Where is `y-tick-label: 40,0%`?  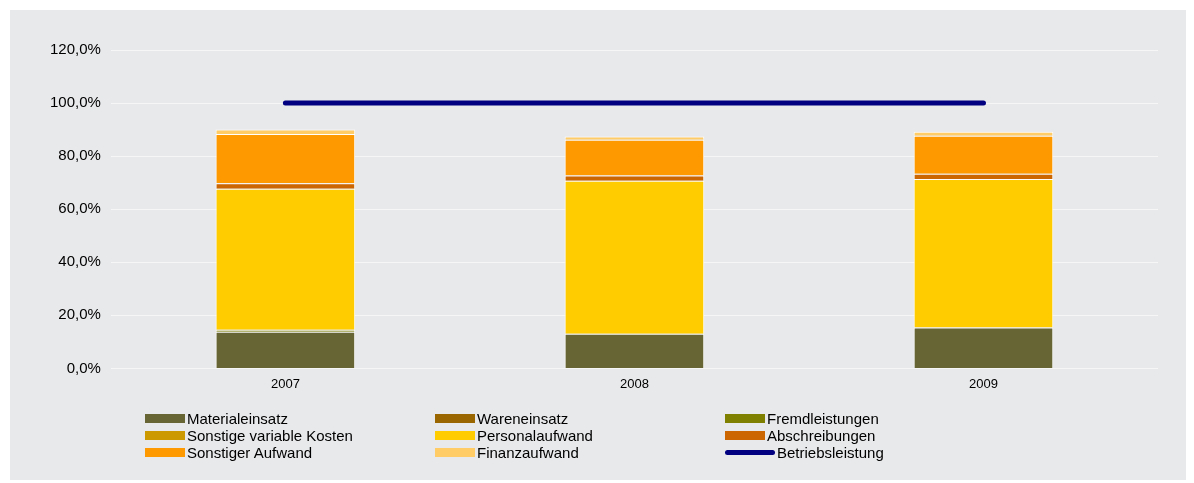
y-tick-label: 40,0% is located at coordinates (79, 261).